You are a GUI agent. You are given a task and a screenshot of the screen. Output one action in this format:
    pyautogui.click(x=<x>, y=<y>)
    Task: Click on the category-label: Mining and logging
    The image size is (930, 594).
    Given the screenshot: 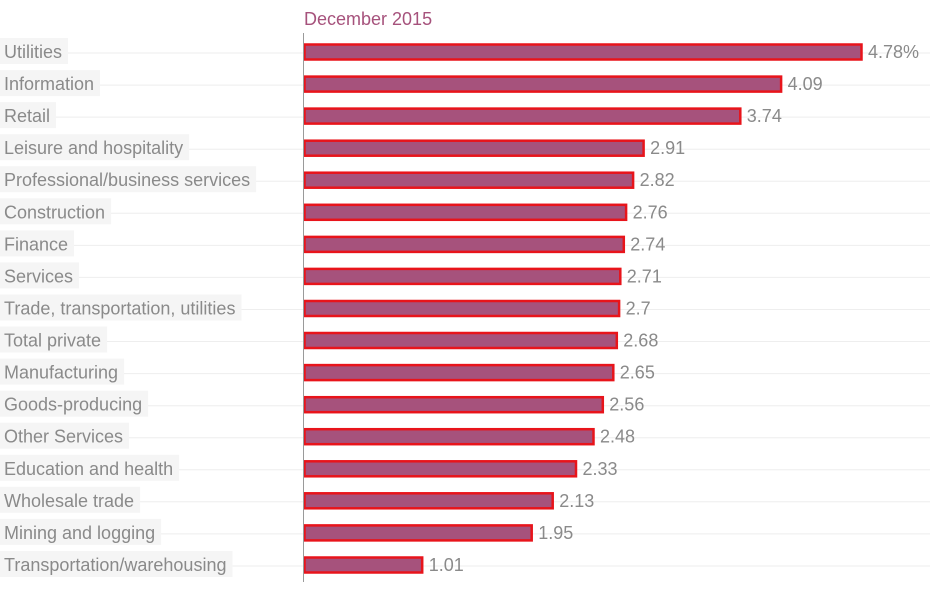 What is the action you would take?
    pyautogui.click(x=79, y=533)
    